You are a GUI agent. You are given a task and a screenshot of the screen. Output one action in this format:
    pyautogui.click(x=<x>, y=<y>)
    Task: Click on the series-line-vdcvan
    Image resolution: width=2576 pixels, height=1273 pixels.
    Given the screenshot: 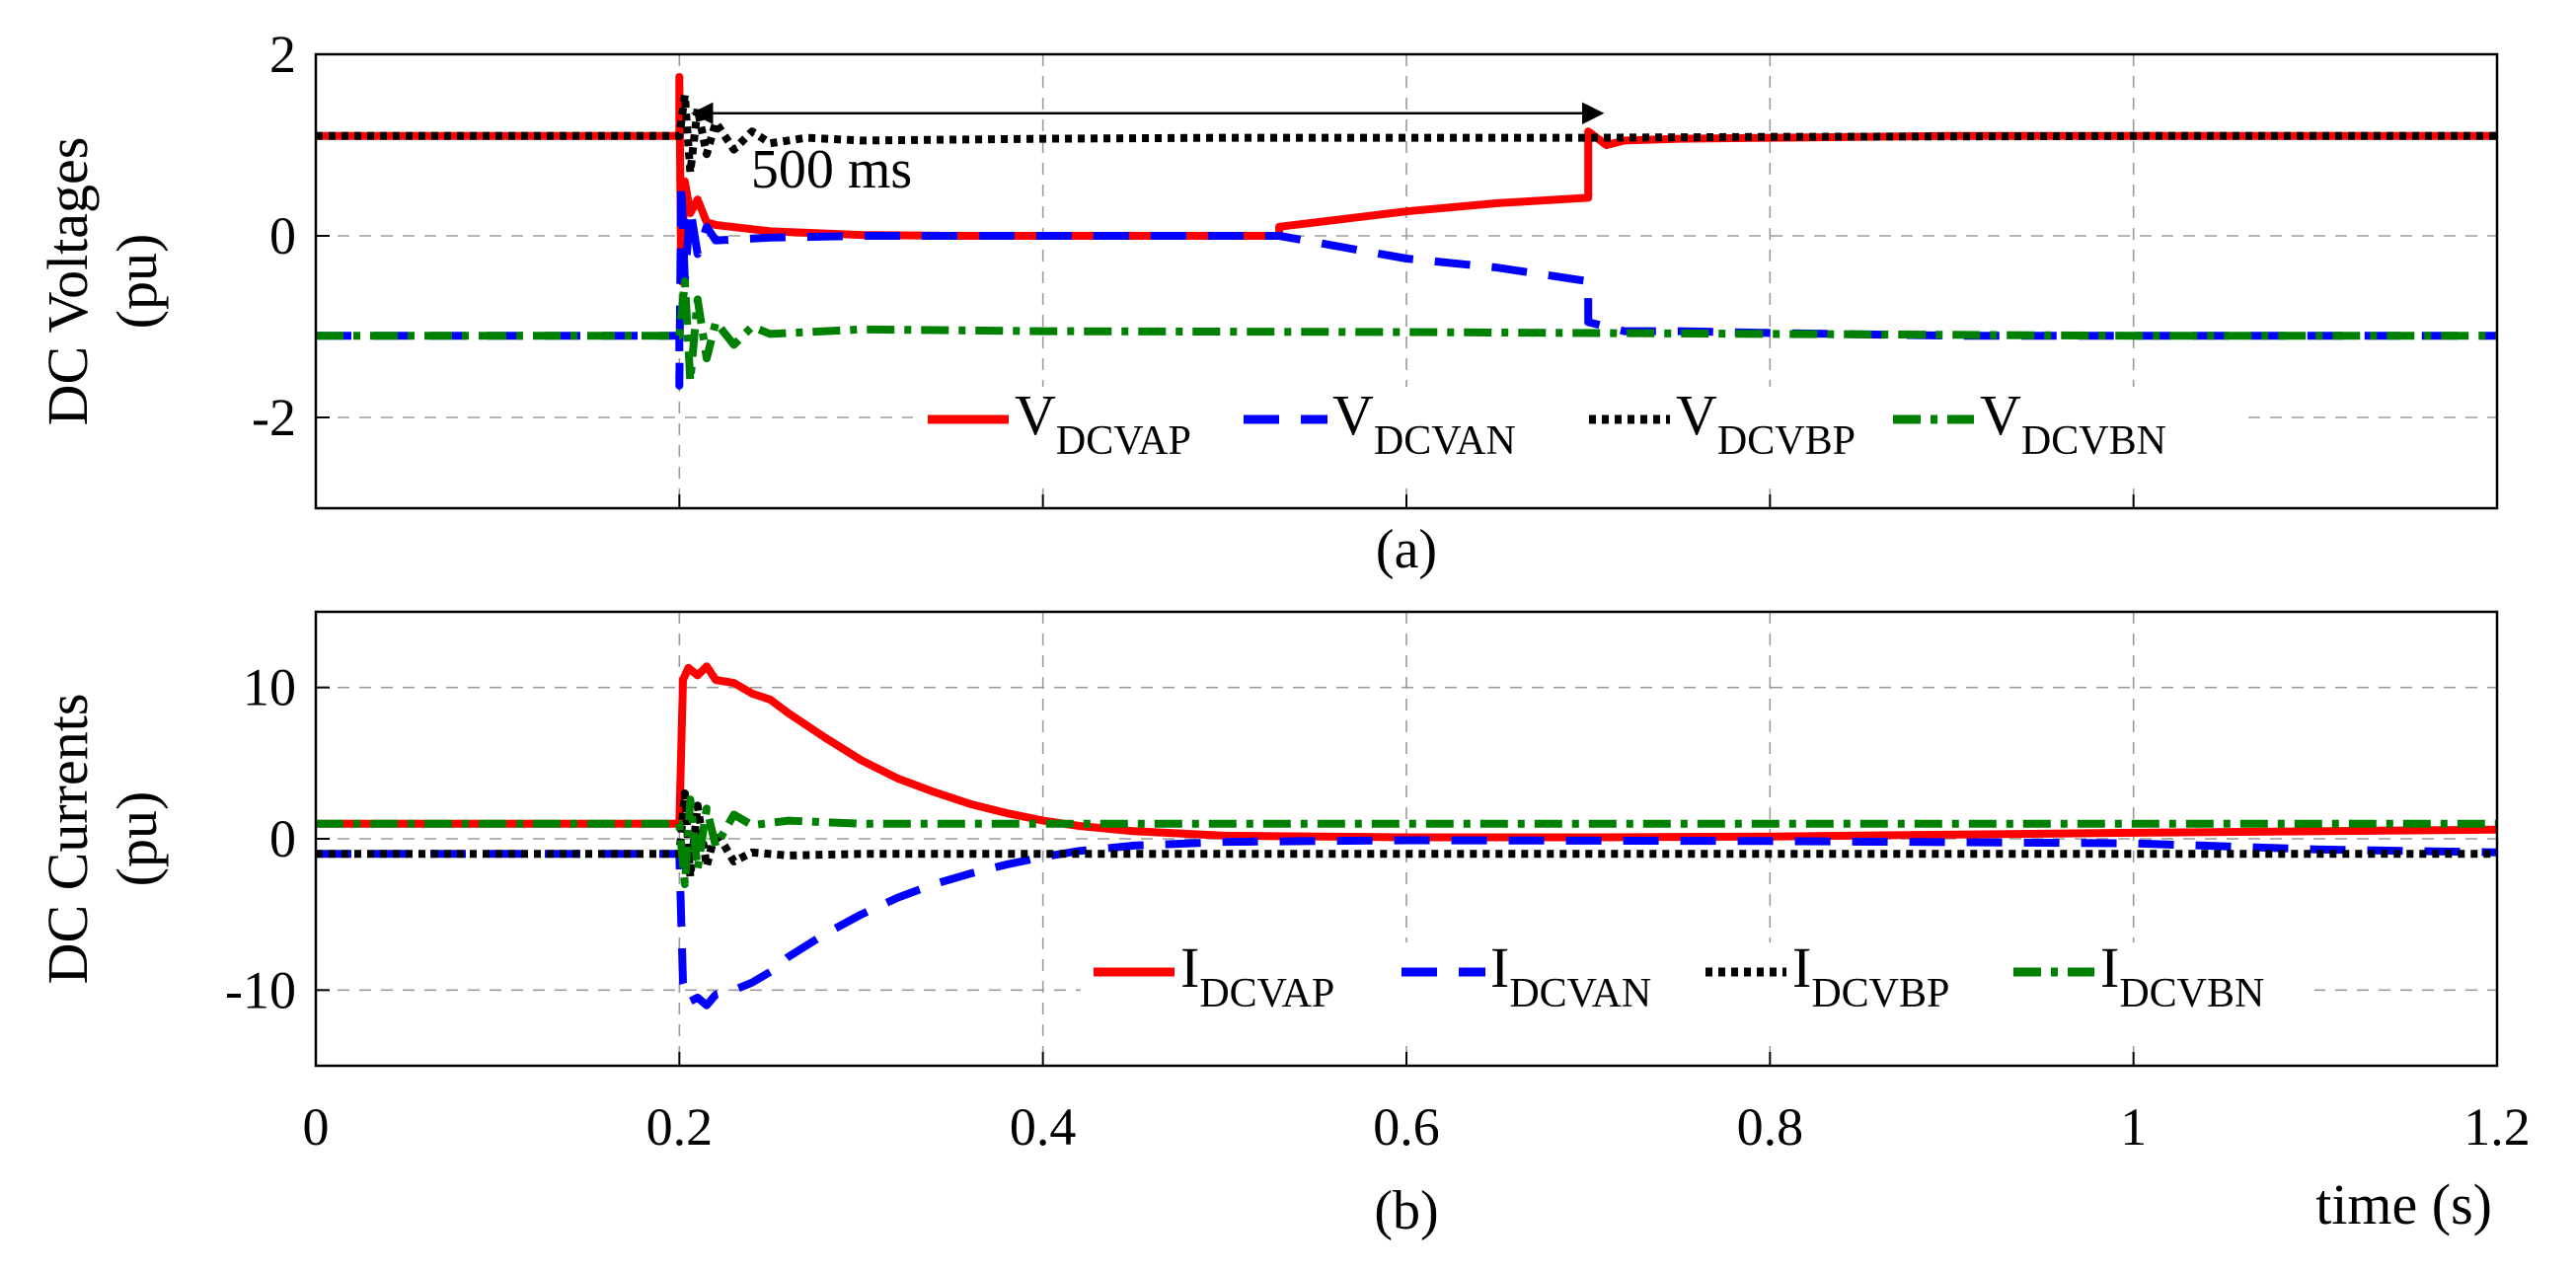 What is the action you would take?
    pyautogui.click(x=1406, y=283)
    